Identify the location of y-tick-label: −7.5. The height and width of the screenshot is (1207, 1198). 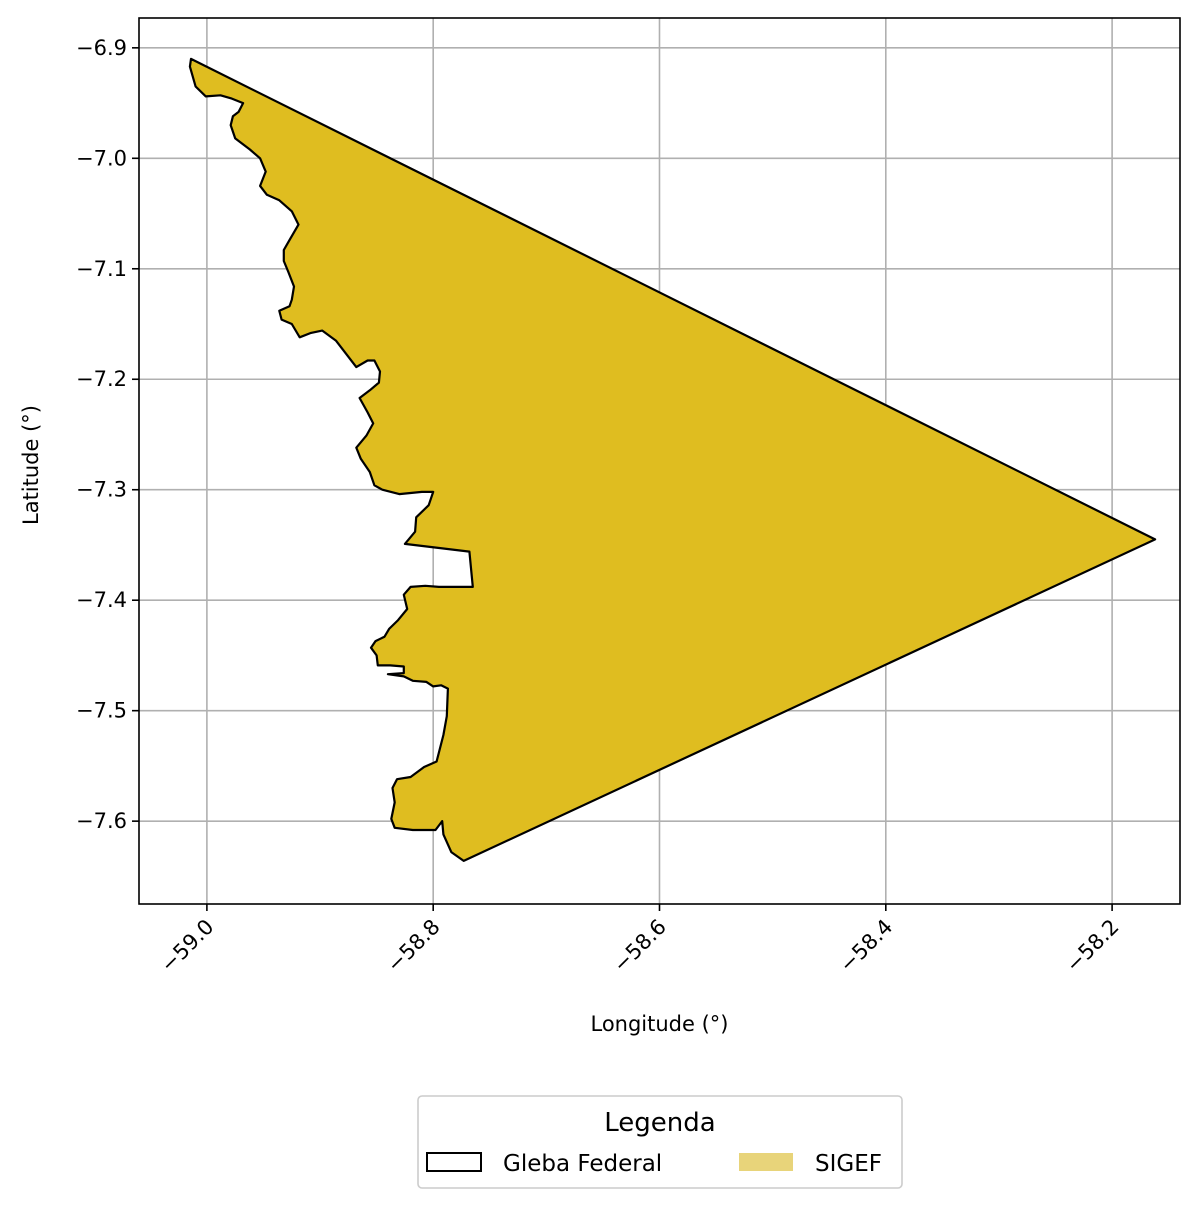
(101, 711).